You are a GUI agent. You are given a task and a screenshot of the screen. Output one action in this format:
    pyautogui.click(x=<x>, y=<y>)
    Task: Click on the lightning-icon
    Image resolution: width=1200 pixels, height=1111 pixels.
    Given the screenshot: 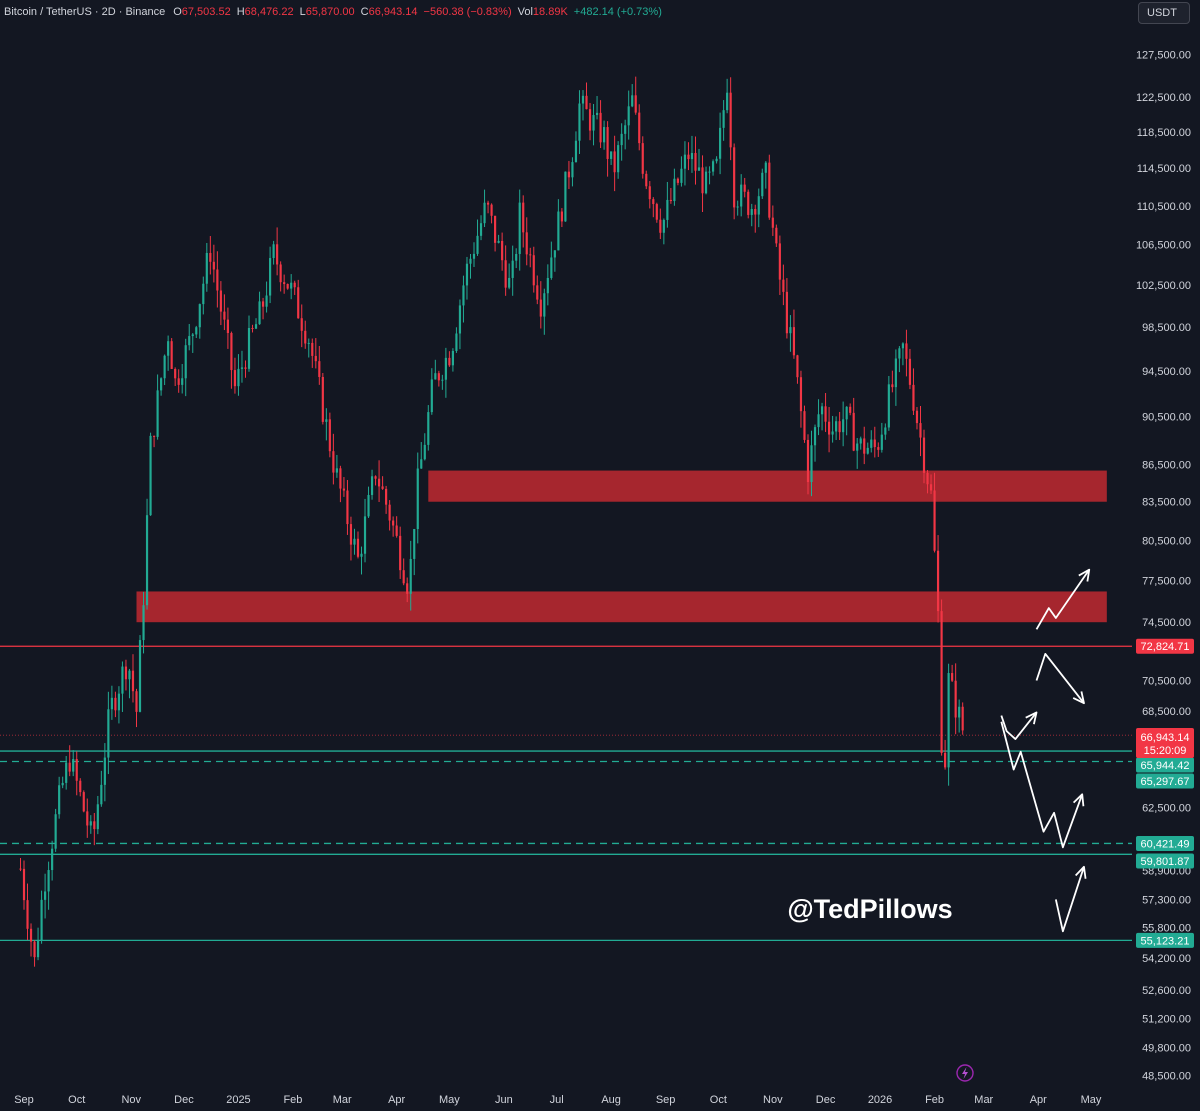 What is the action you would take?
    pyautogui.click(x=965, y=1073)
    